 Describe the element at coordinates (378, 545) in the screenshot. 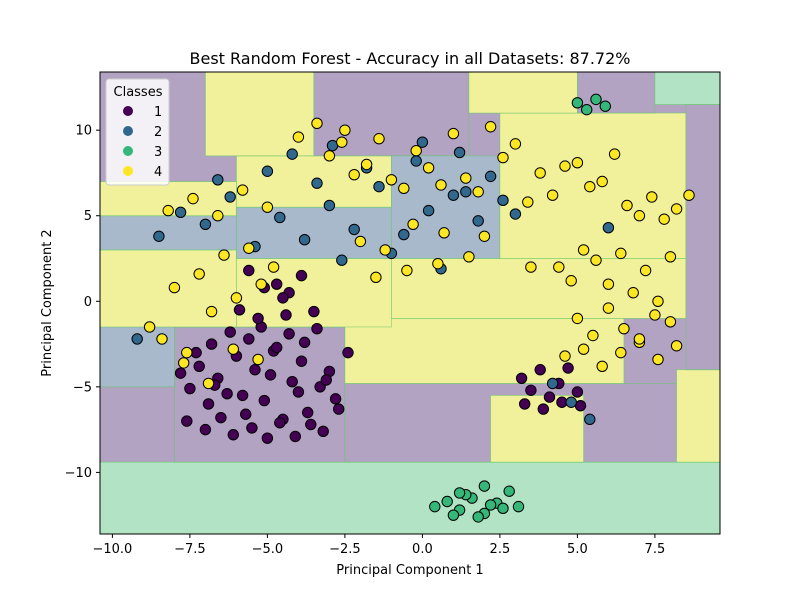

I see `x-axis: −10.0 −7.5 −5.0 −2.5 0.0 2.5 5.0 7.5` at that location.